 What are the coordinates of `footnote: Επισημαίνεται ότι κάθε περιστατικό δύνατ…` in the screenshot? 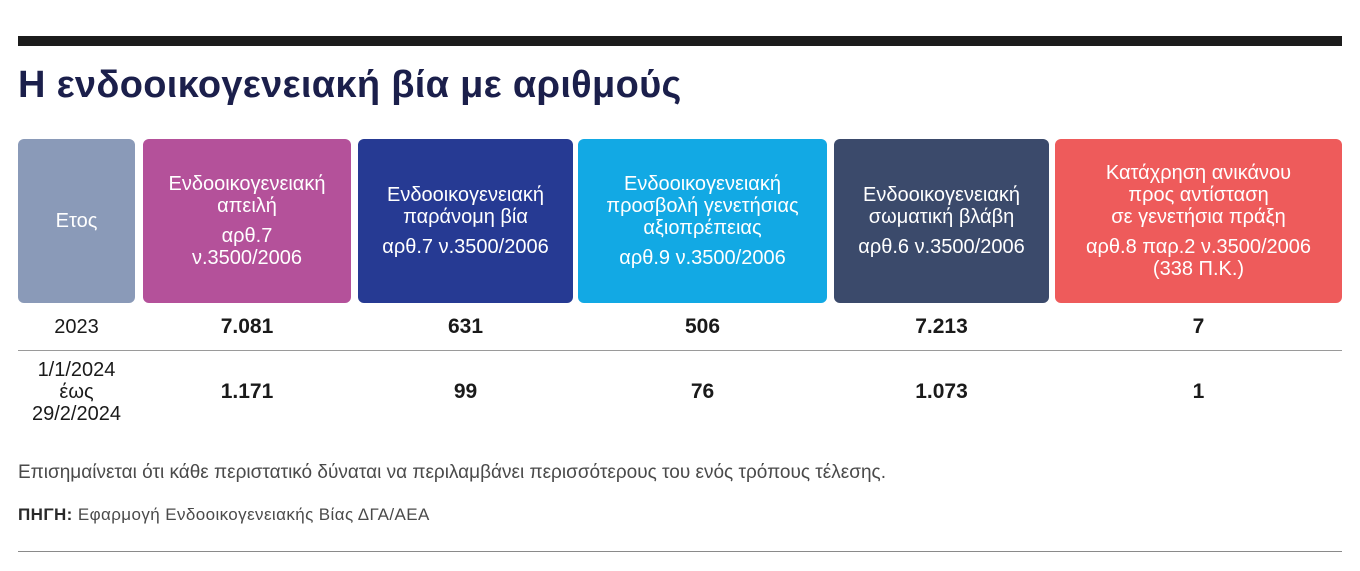 It's located at (452, 472).